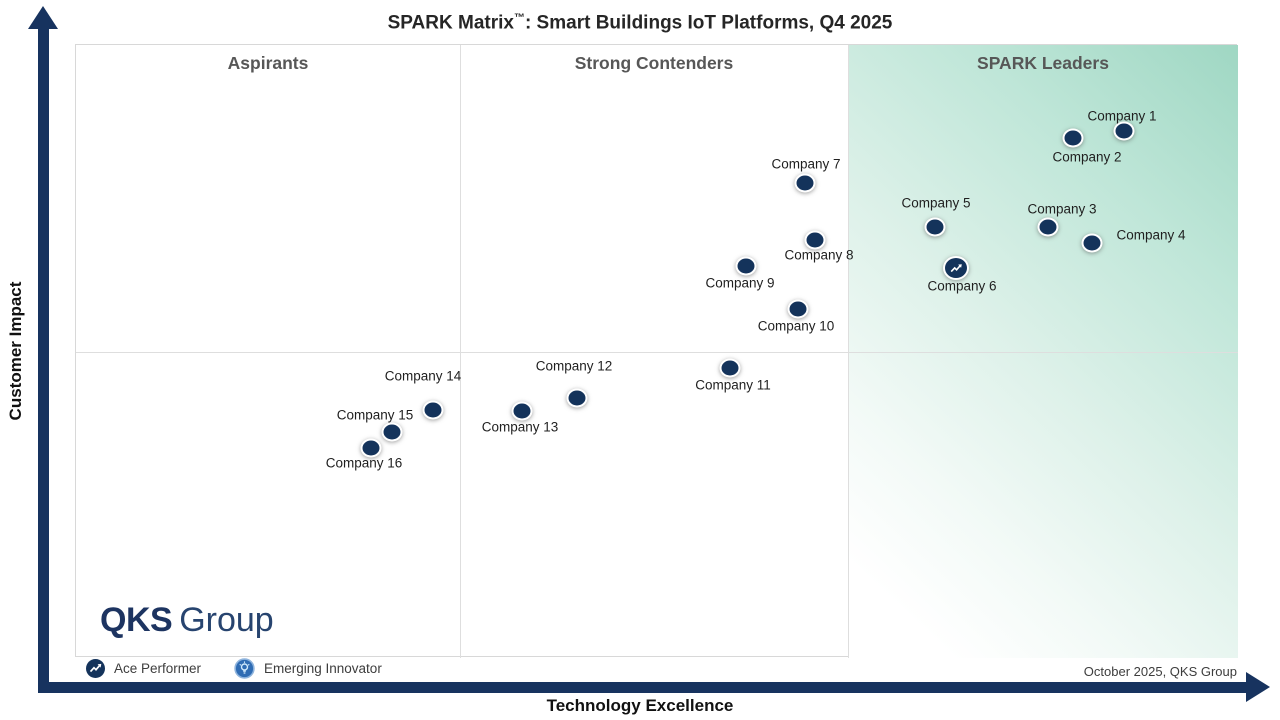 The height and width of the screenshot is (720, 1280). I want to click on legend-label: Ace Performer, so click(158, 668).